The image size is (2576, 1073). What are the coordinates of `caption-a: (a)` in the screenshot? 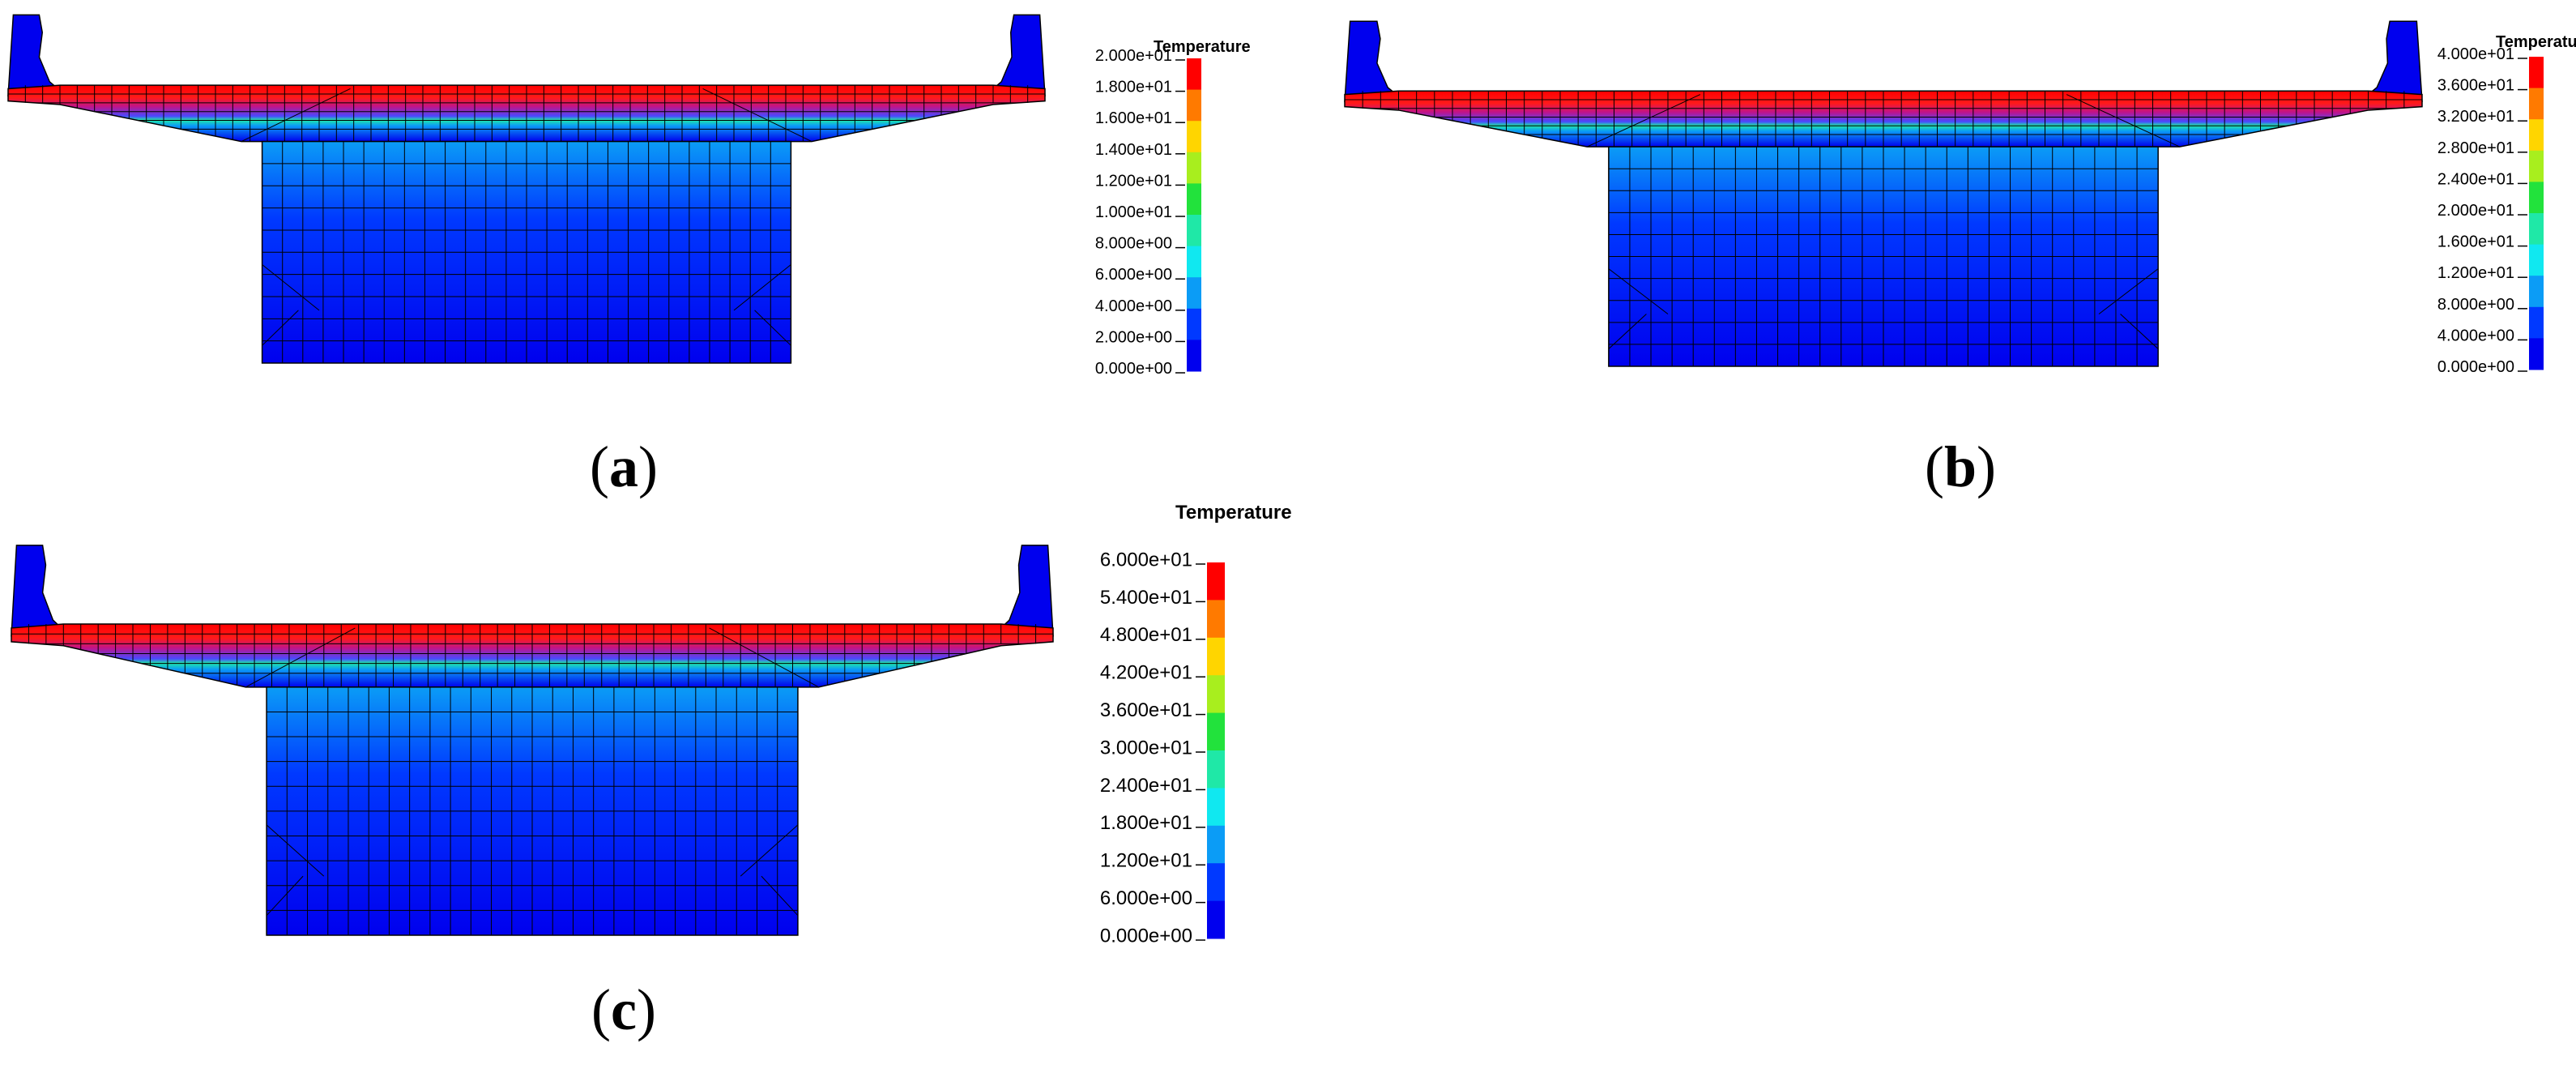 It's located at (624, 466).